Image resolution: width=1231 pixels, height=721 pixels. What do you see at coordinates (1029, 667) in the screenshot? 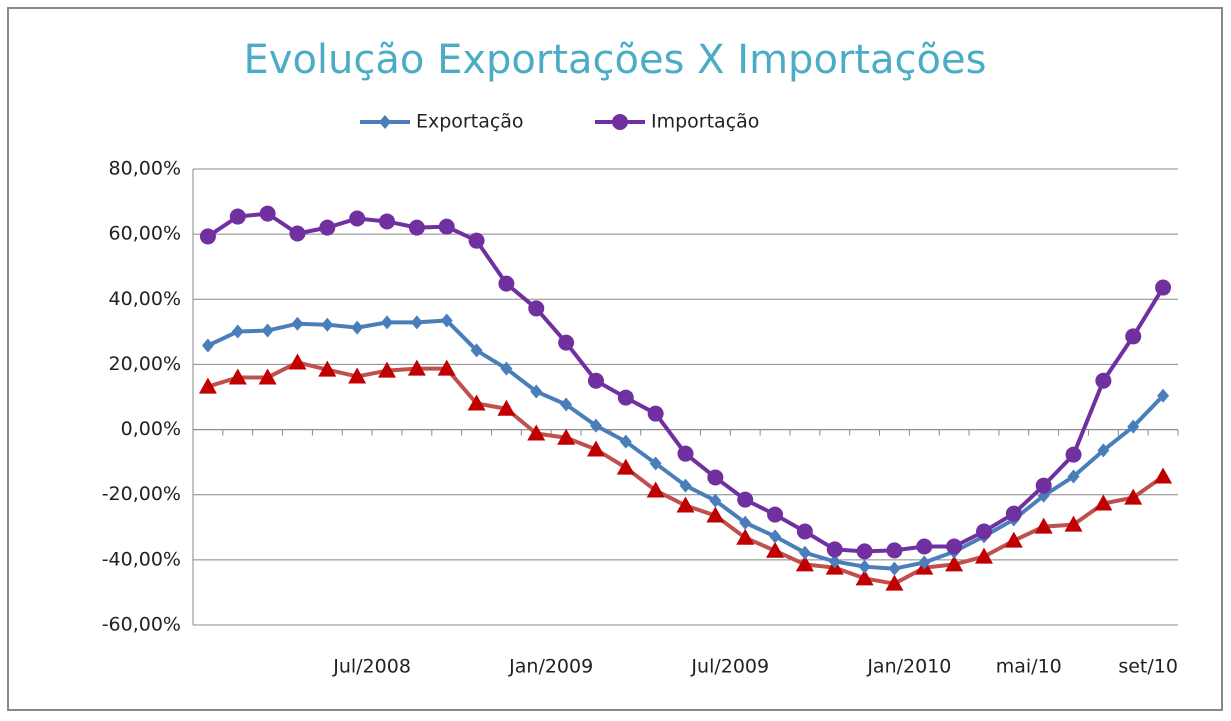
I see `x-tick-label: mai/10` at bounding box center [1029, 667].